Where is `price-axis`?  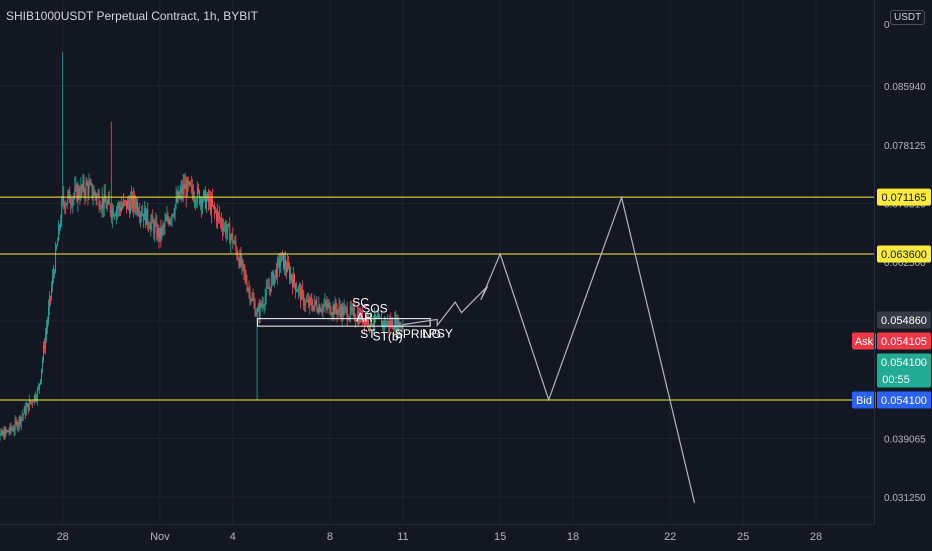 price-axis is located at coordinates (903, 262).